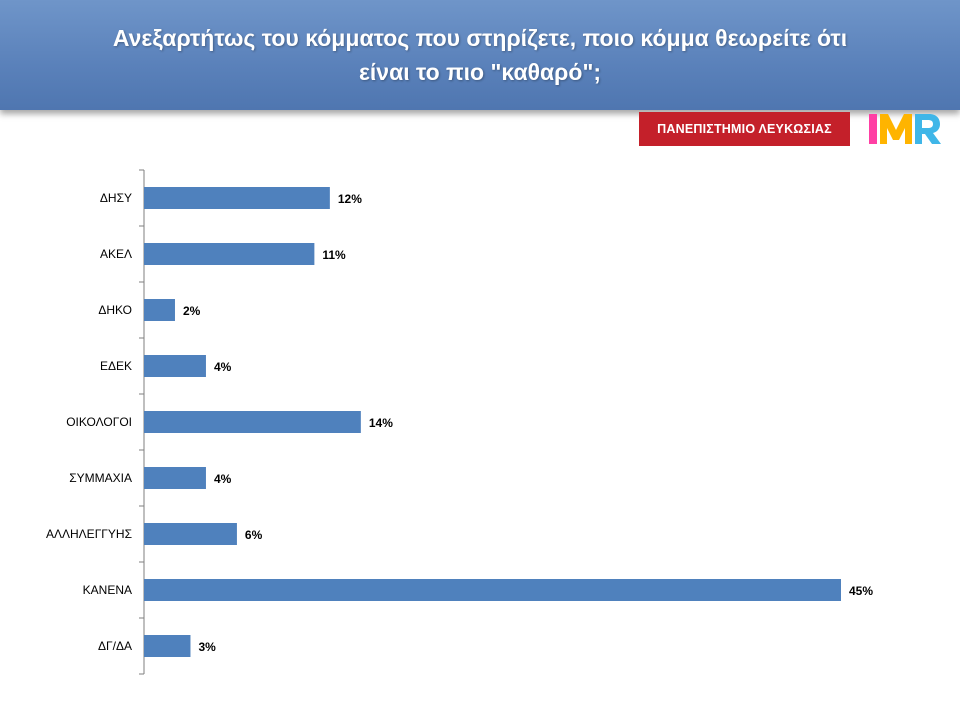 The image size is (960, 720). What do you see at coordinates (381, 423) in the screenshot?
I see `data-label: 14%` at bounding box center [381, 423].